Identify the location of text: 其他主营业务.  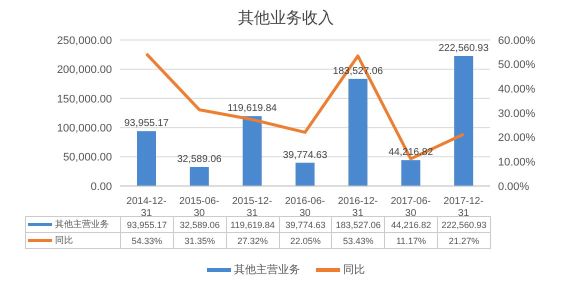
(267, 270).